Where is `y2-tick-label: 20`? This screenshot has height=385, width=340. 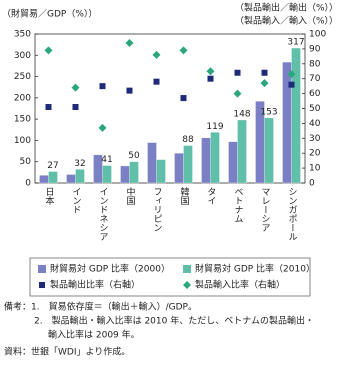 y2-tick-label: 20 is located at coordinates (315, 154).